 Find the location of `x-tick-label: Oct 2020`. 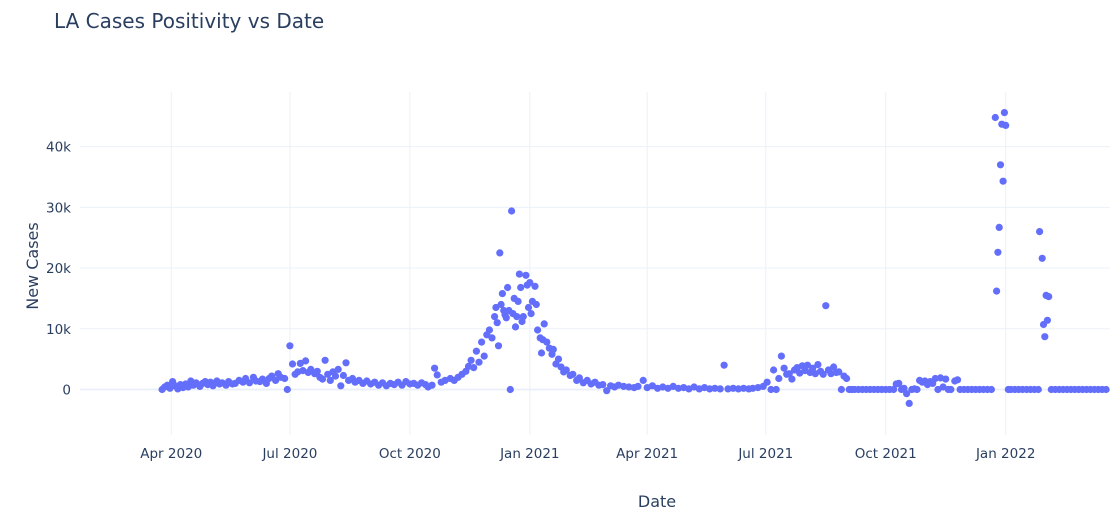

x-tick-label: Oct 2020 is located at coordinates (410, 454).